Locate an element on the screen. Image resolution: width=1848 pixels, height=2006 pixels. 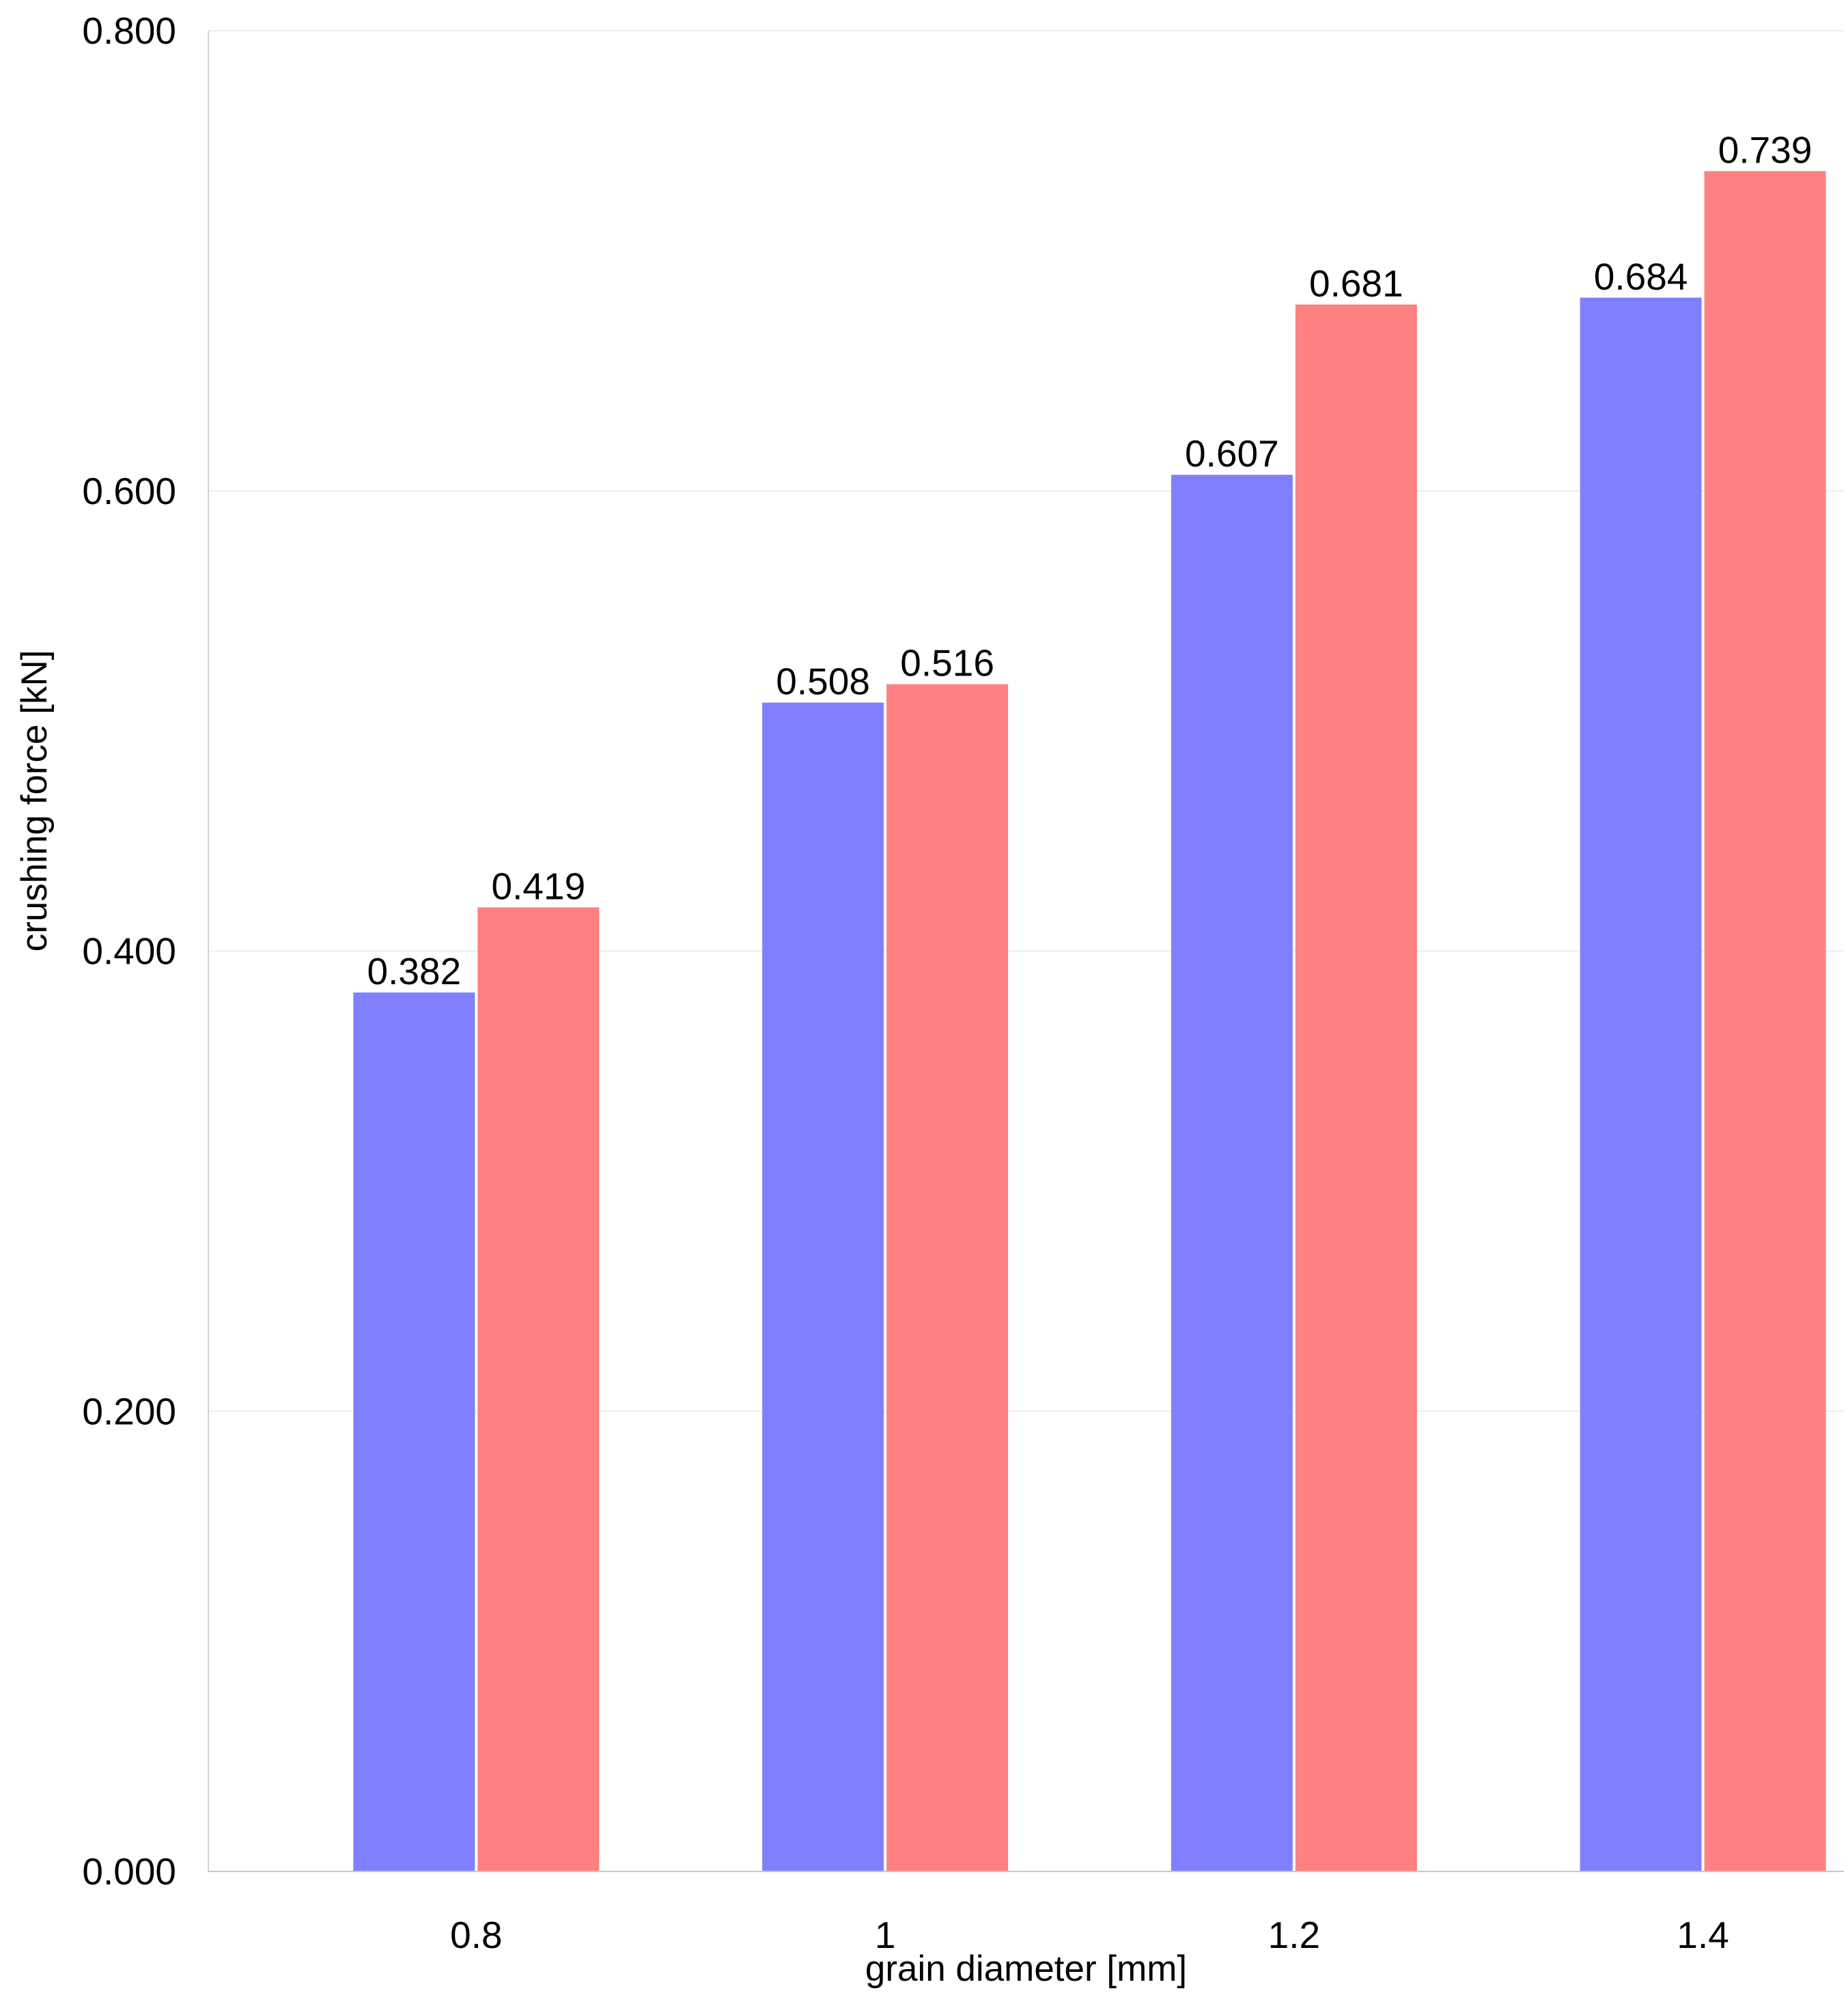
x-tick-label: 1.4 is located at coordinates (1702, 1935).